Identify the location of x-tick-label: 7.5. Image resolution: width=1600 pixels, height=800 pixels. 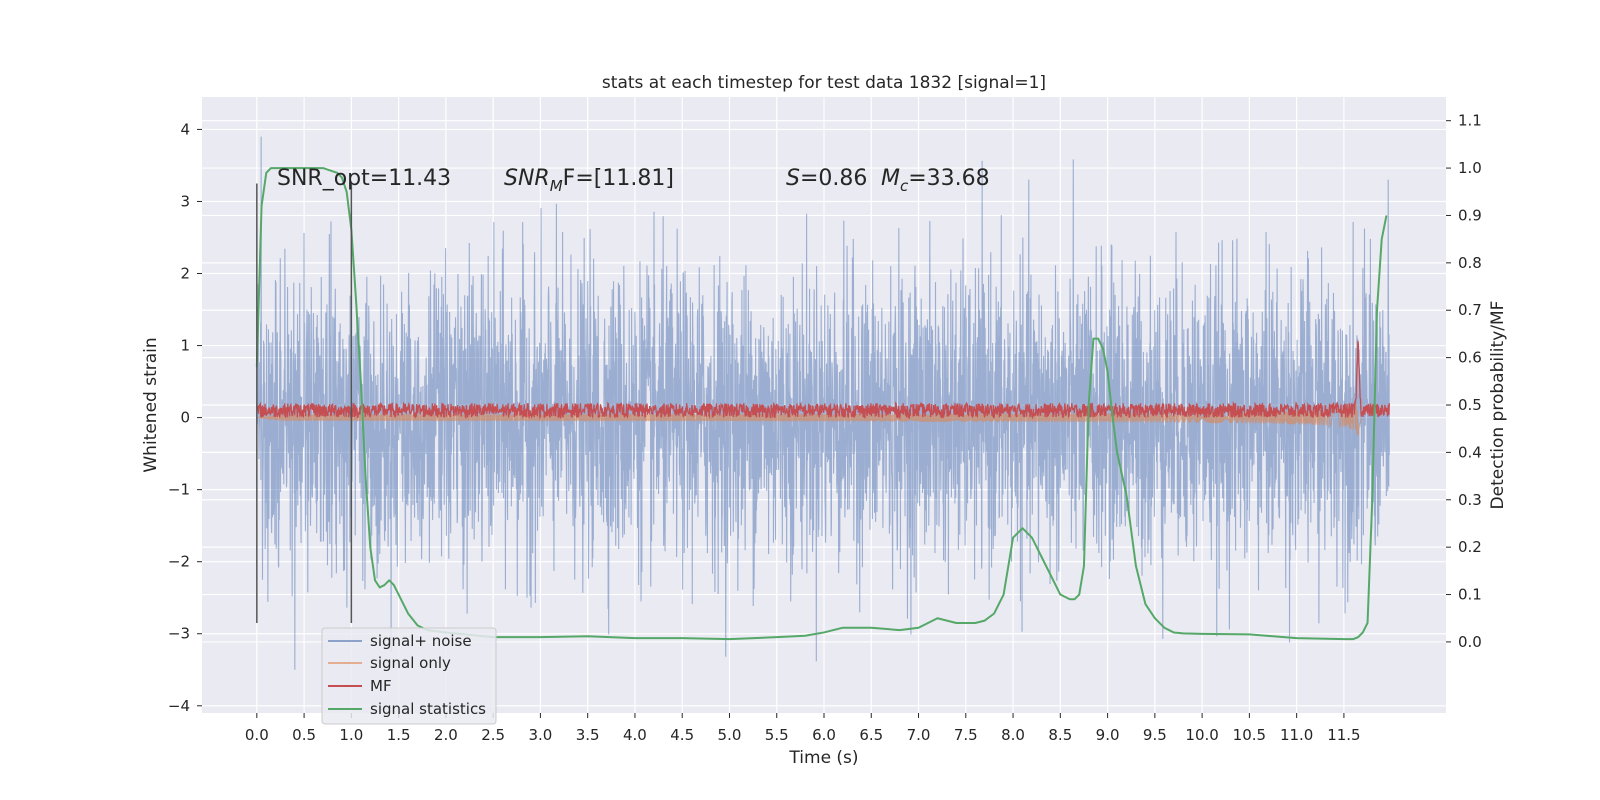
(966, 735).